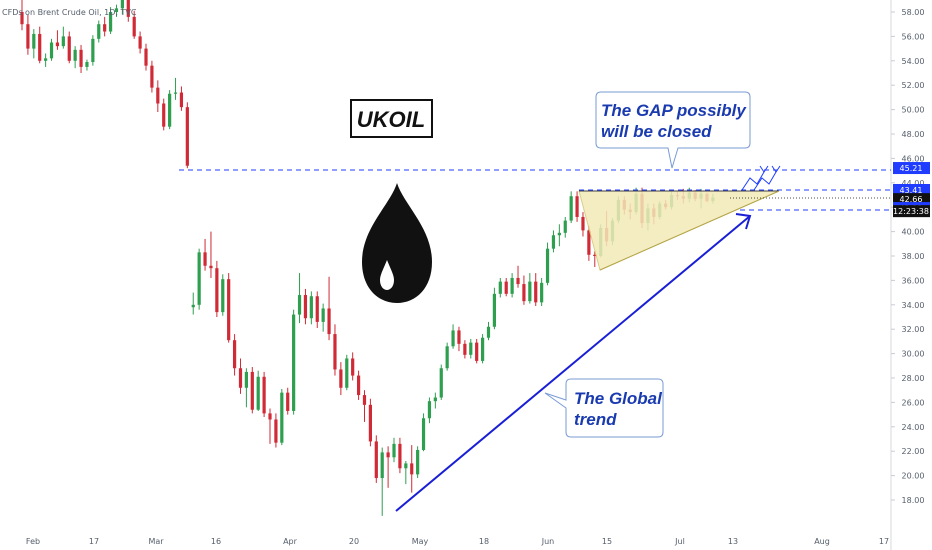 This screenshot has height=550, width=932. I want to click on time-tick-label: 13, so click(733, 541).